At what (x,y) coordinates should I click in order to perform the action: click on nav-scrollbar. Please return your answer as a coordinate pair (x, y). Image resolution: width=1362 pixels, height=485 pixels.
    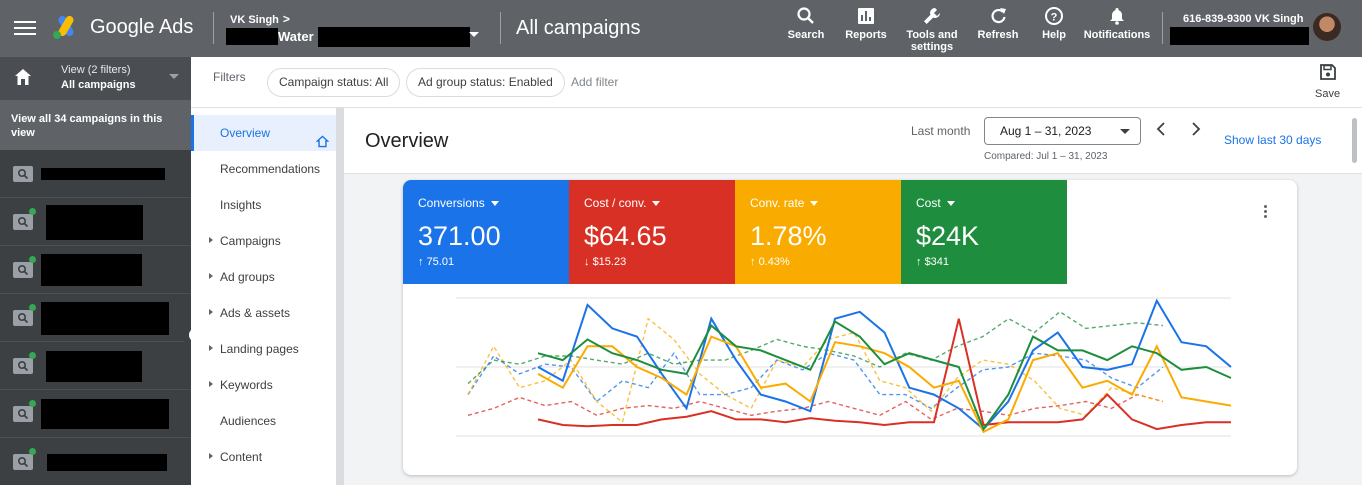
    Looking at the image, I should click on (340, 296).